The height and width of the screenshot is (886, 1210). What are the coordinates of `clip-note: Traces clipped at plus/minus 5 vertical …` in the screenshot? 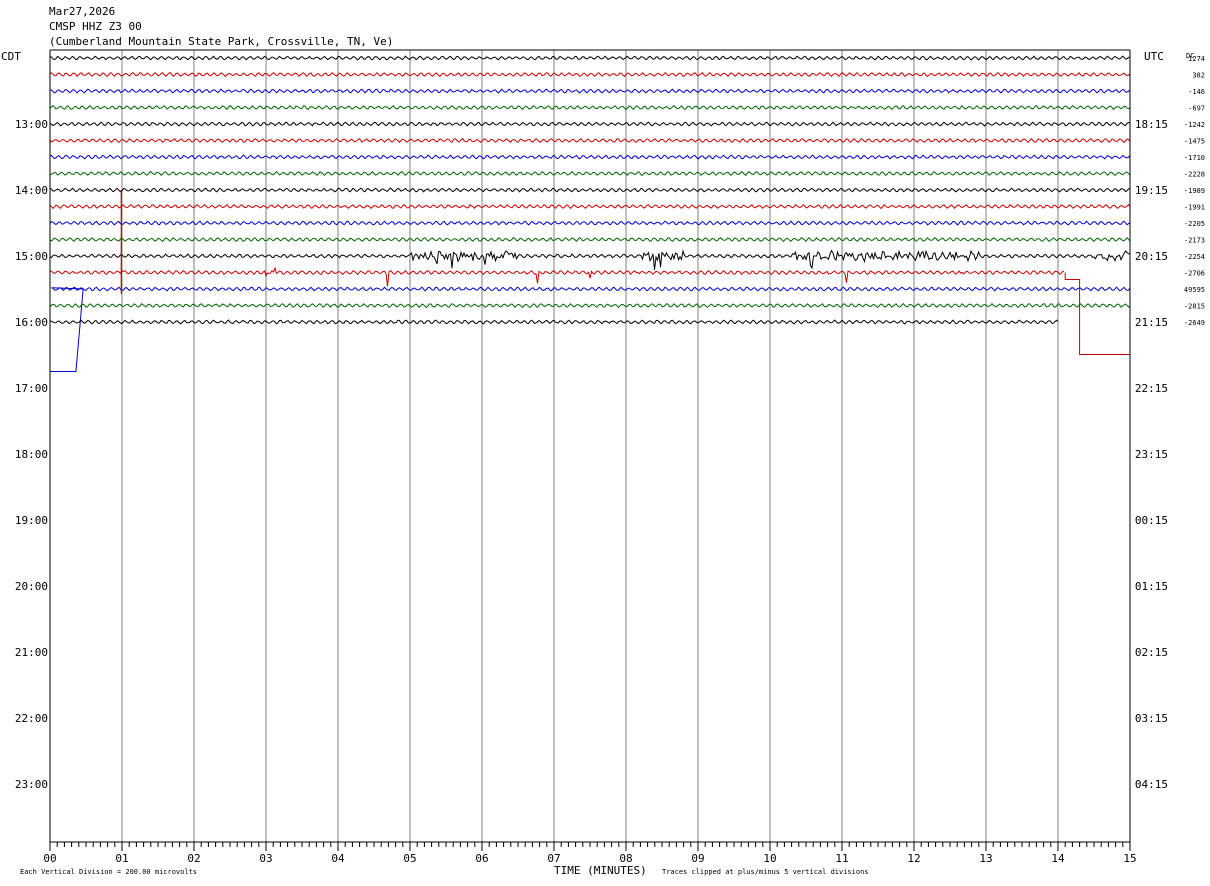 It's located at (765, 872).